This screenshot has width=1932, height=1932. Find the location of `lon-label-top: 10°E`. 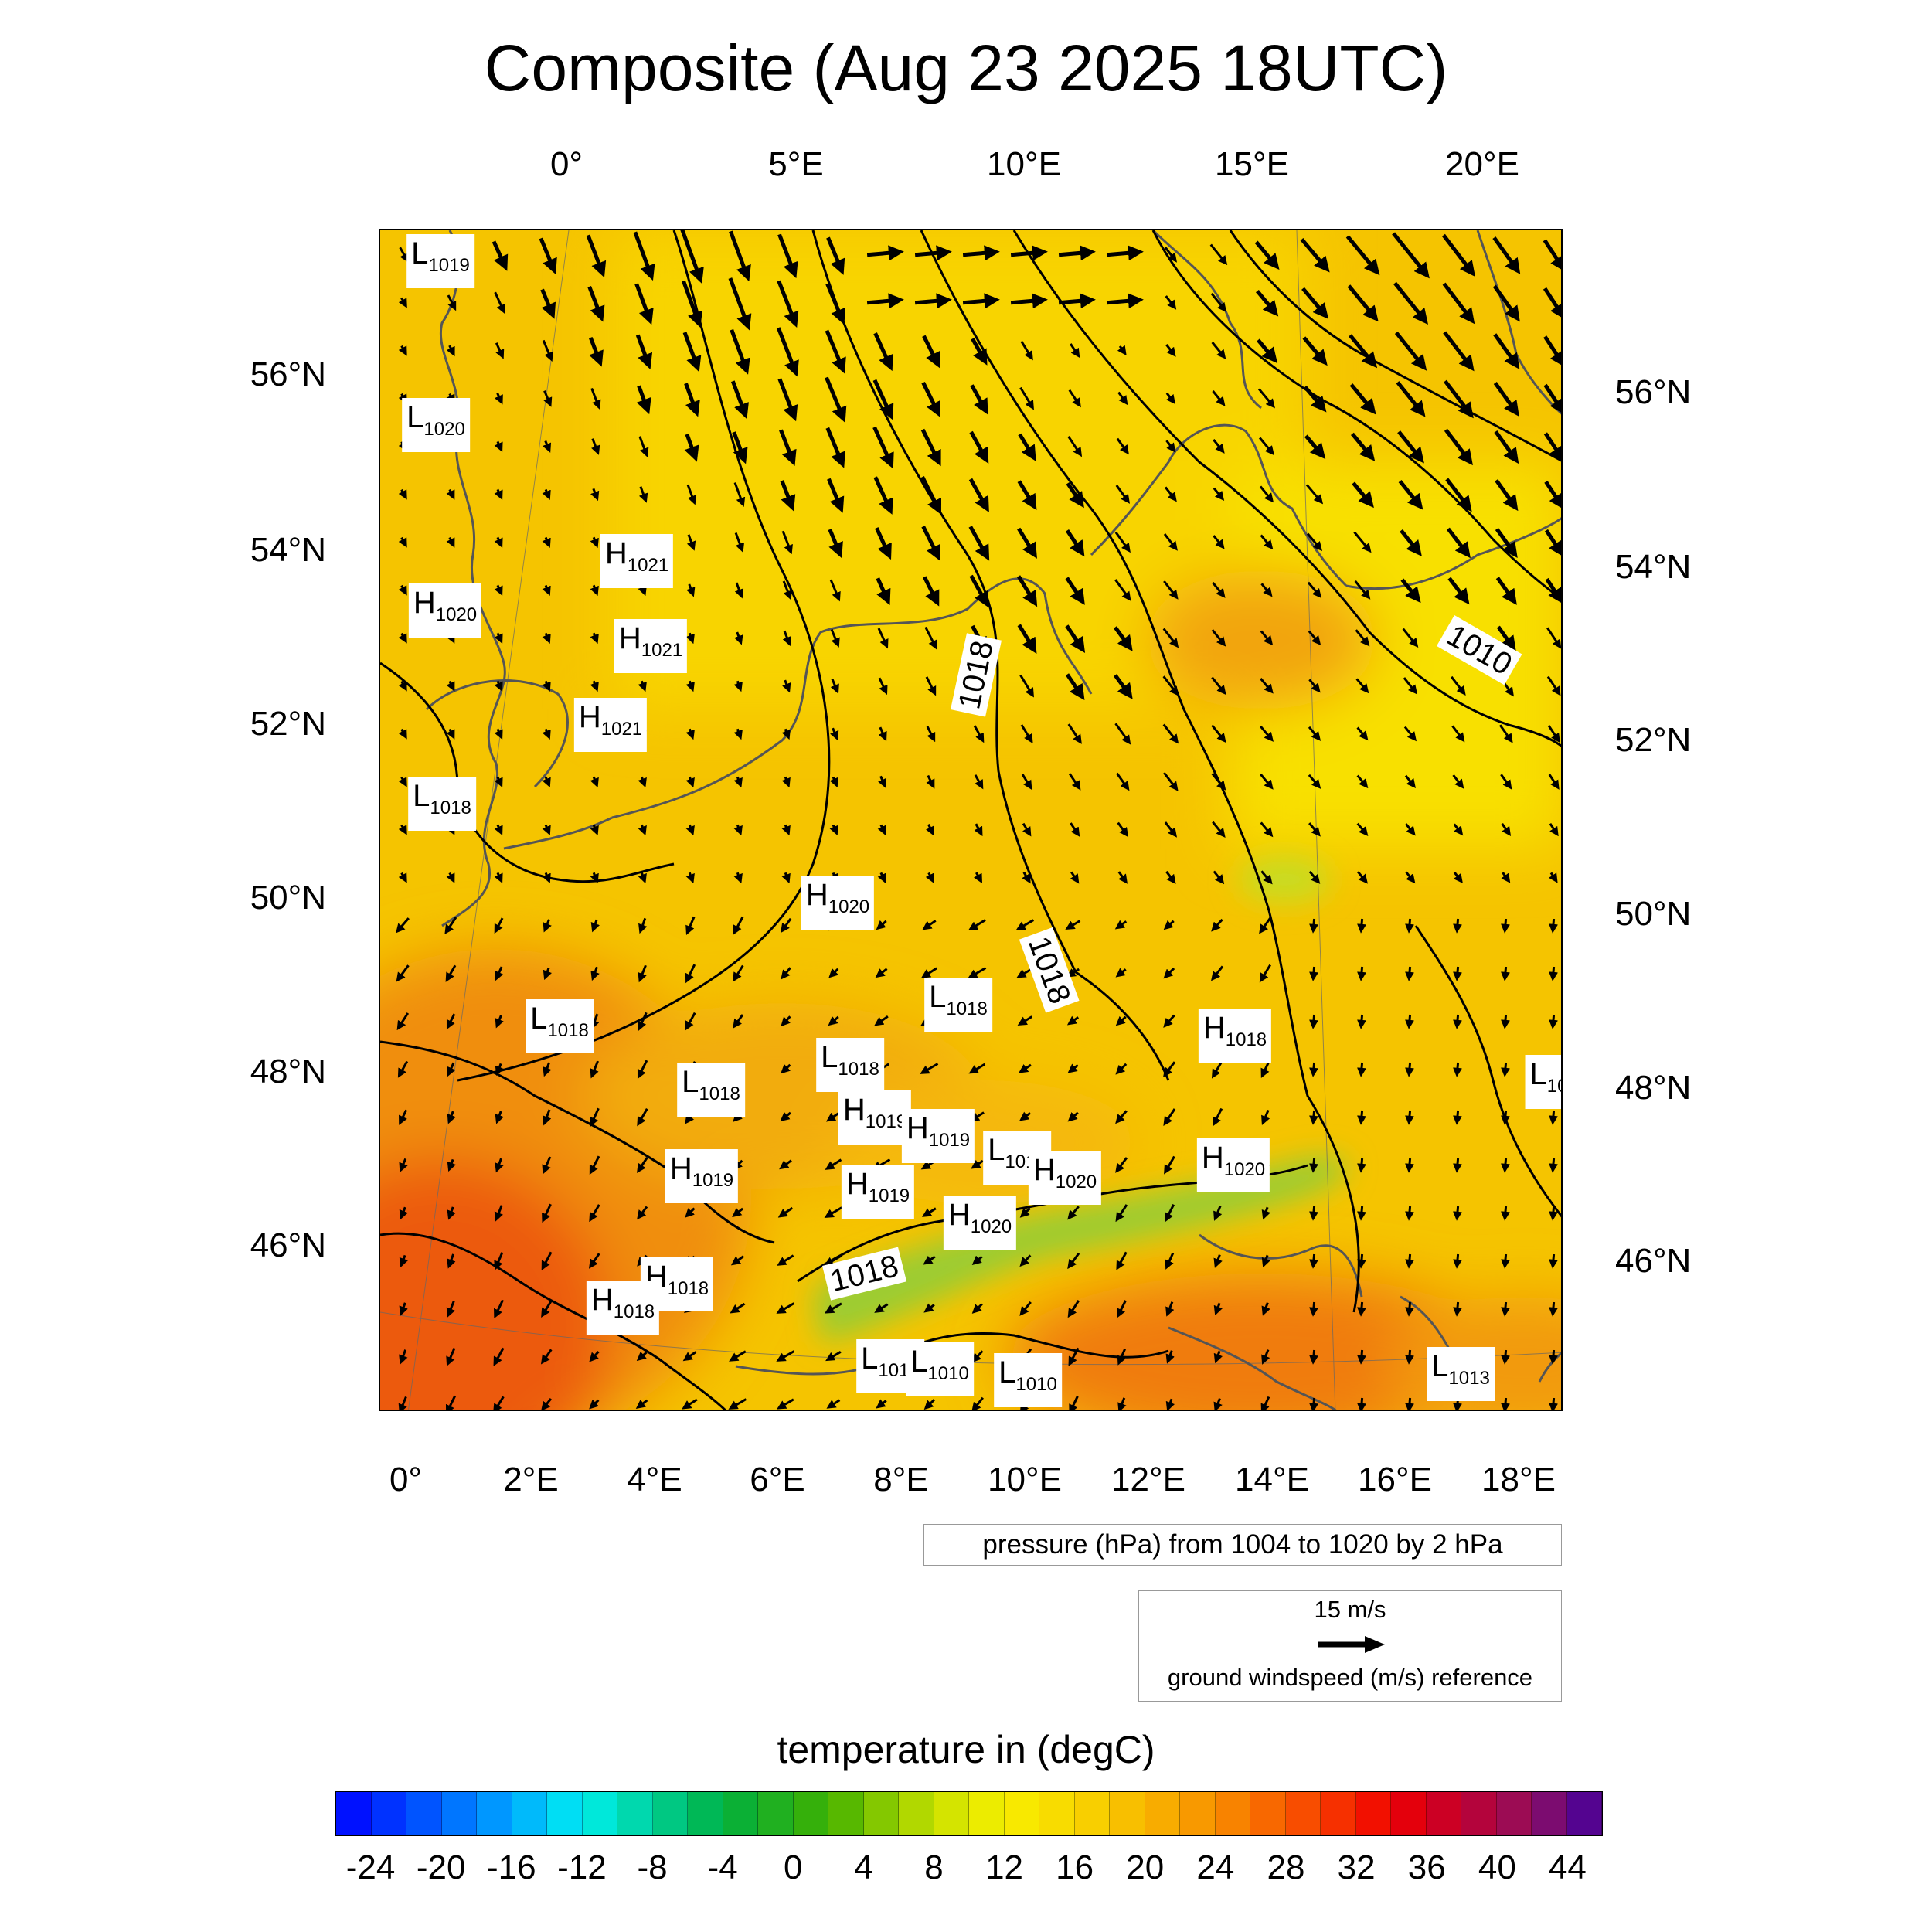

lon-label-top: 10°E is located at coordinates (1024, 164).